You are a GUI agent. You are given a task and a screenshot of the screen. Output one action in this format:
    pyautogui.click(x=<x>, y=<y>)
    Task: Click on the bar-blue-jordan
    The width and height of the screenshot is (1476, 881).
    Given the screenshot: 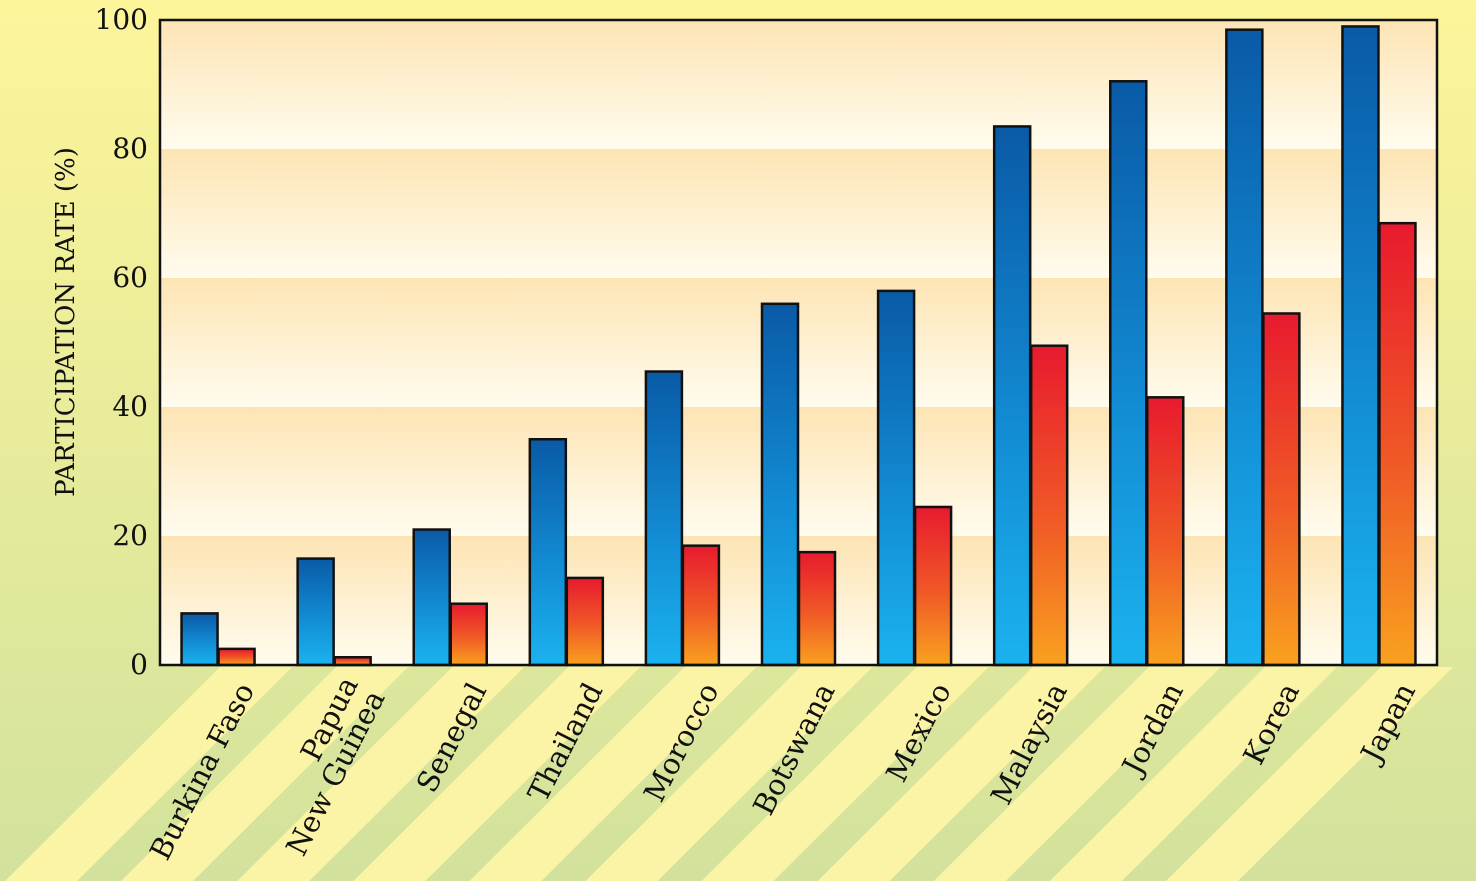 What is the action you would take?
    pyautogui.click(x=1128, y=373)
    